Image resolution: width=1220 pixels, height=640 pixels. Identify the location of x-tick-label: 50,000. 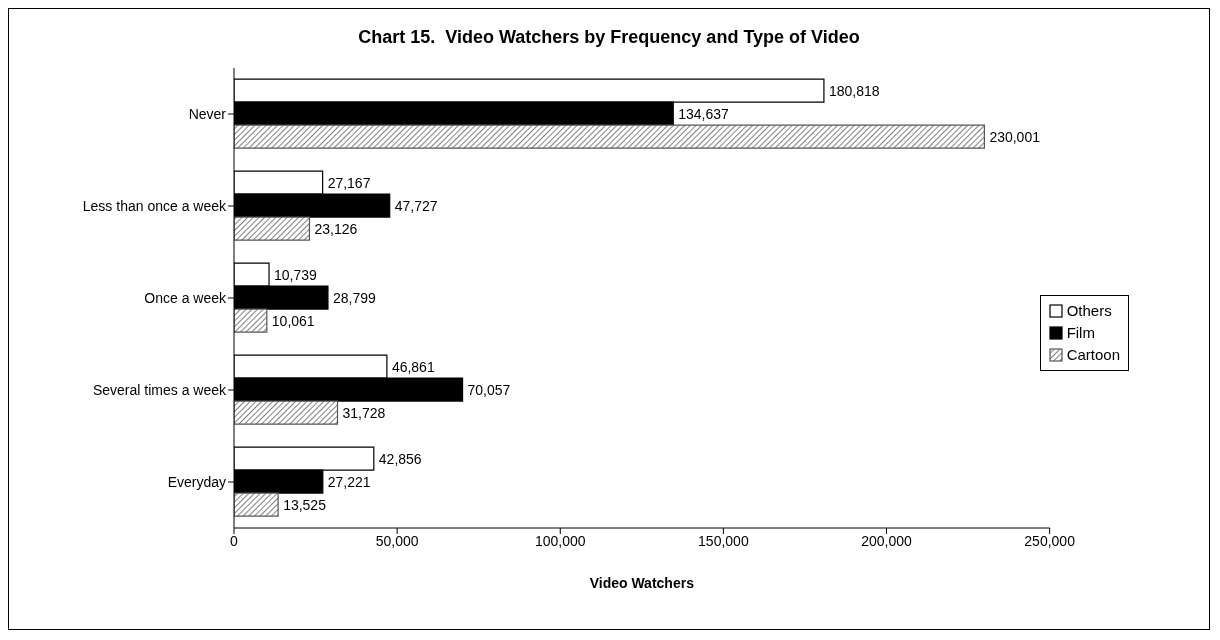
(397, 540).